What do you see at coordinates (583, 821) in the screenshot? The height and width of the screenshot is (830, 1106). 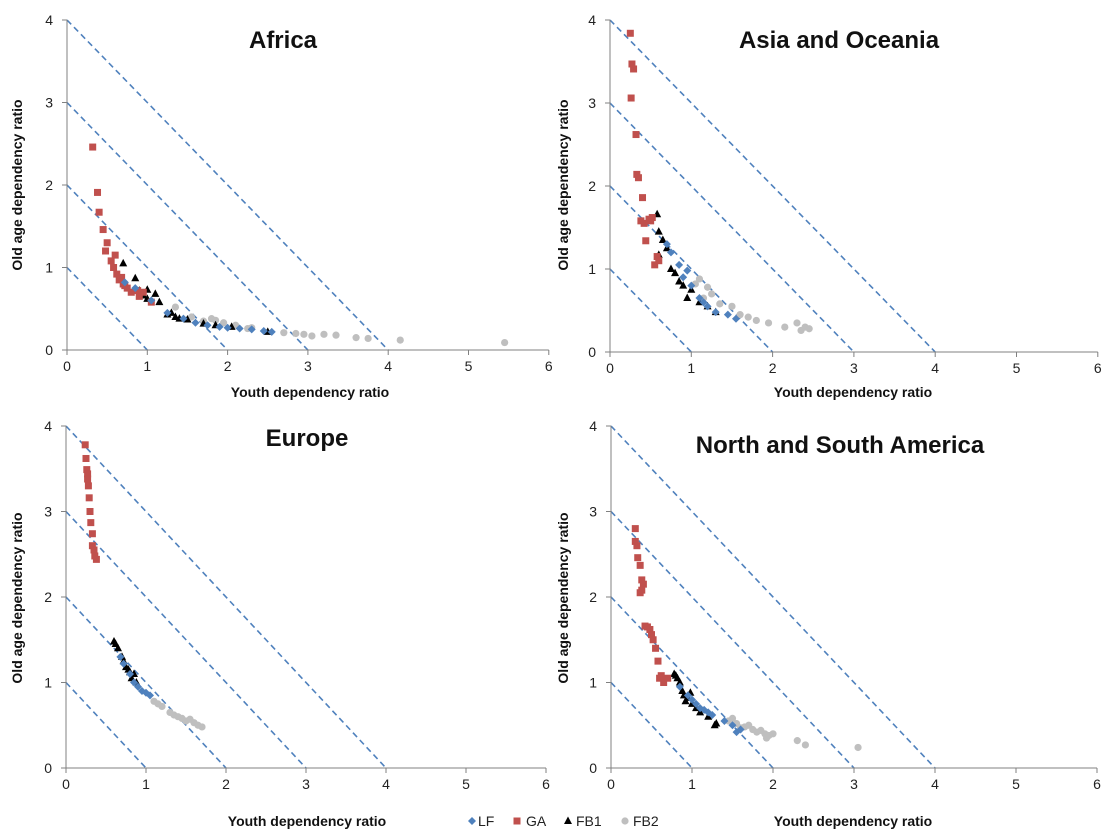 I see `legend-item-fb1: FB1` at bounding box center [583, 821].